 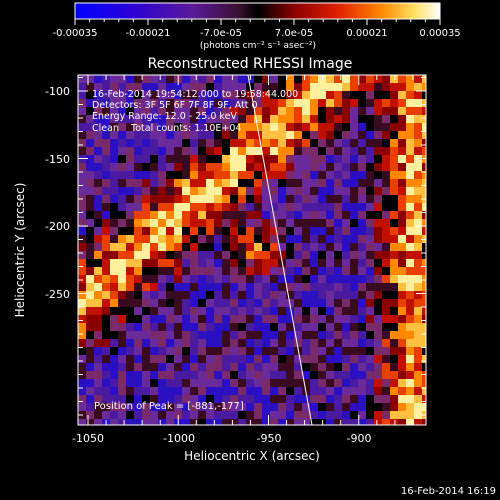 I want to click on colorbar-tick-label: 7.0e-05, so click(x=294, y=33).